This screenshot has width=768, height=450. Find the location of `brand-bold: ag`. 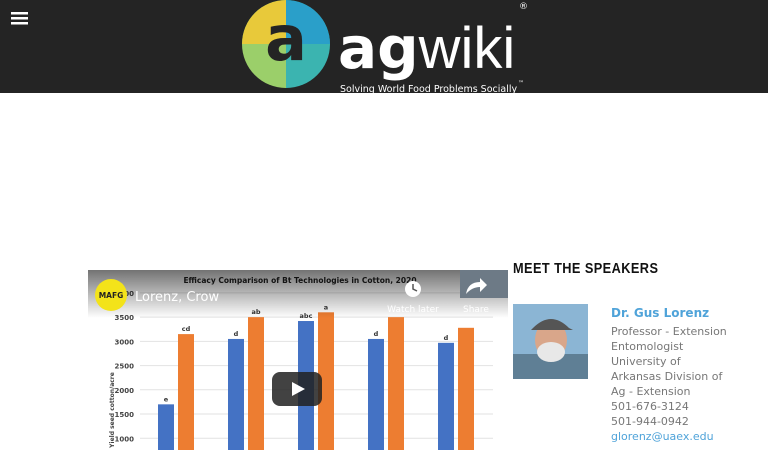

brand-bold: ag is located at coordinates (378, 48).